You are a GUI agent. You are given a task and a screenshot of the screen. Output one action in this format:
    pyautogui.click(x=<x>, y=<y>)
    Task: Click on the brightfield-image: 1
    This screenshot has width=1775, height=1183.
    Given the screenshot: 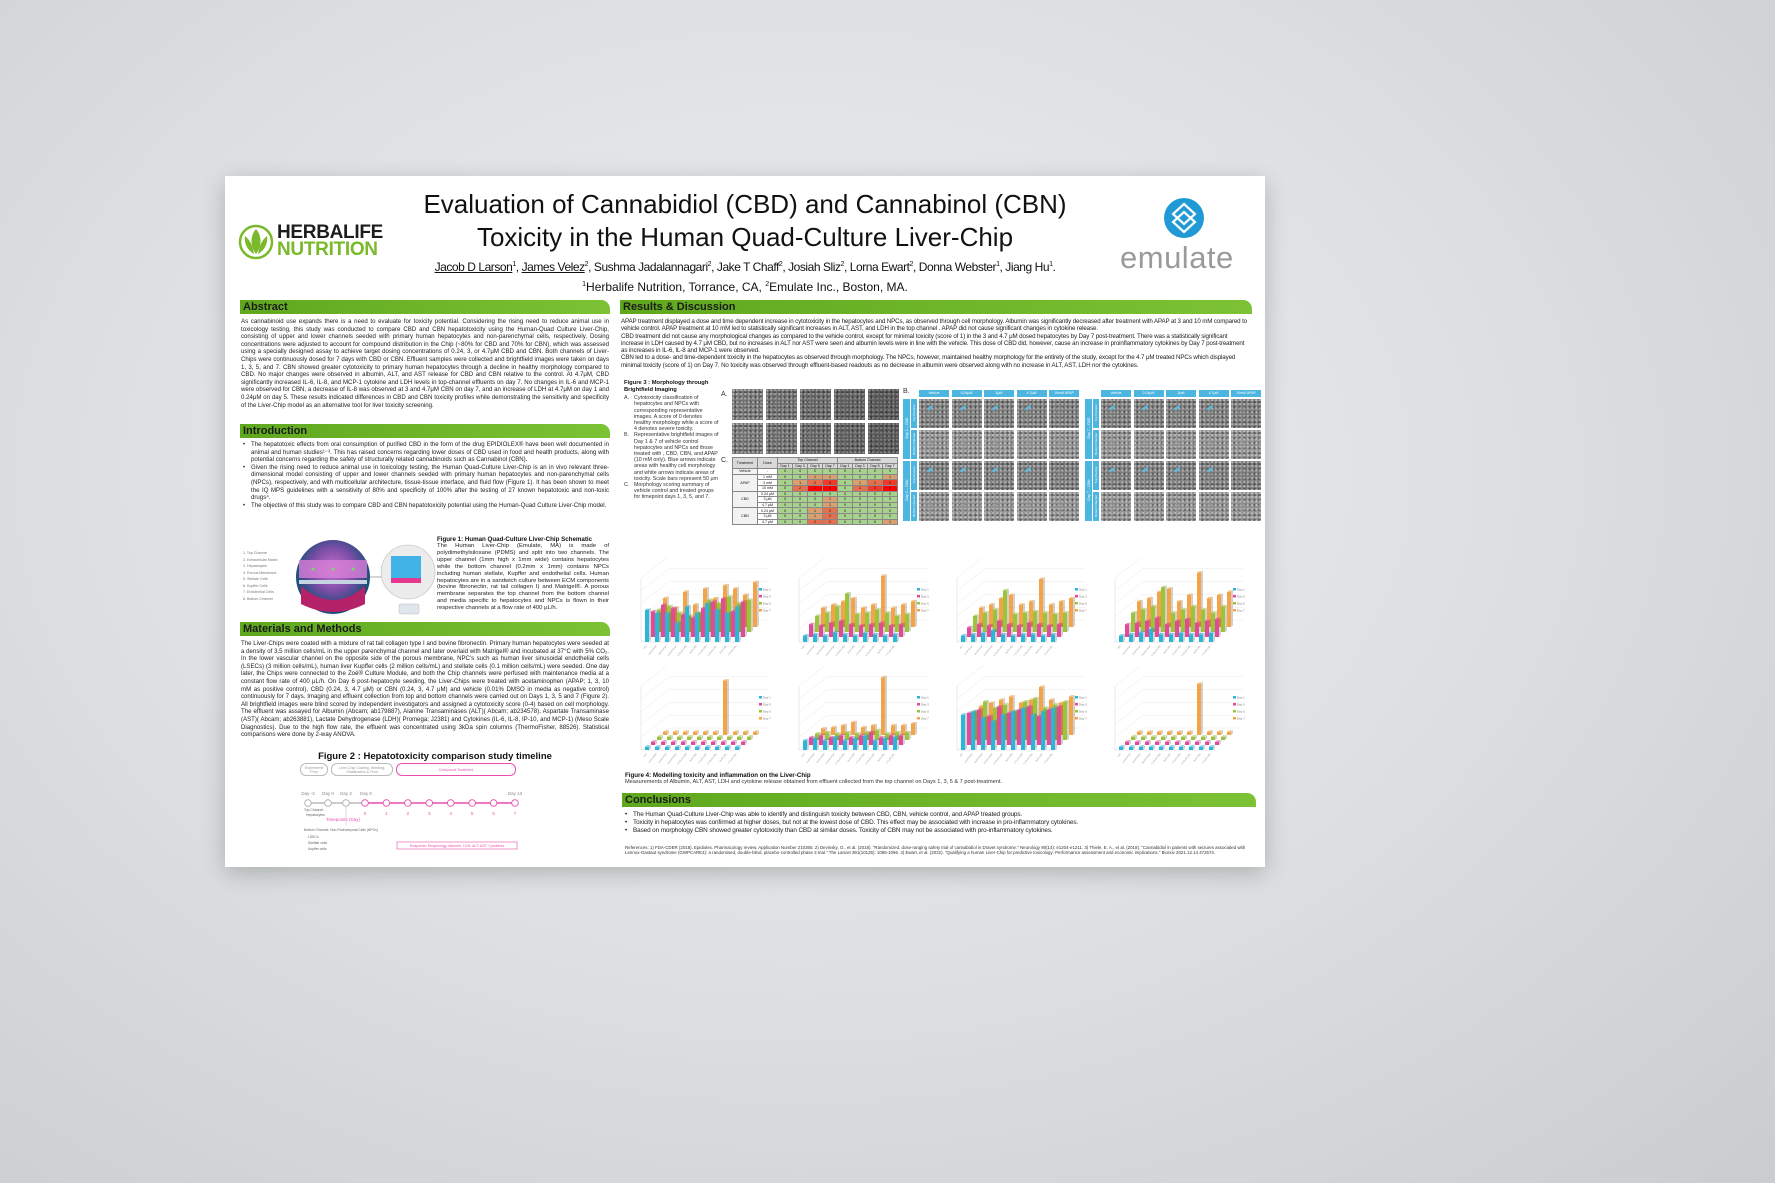 What is the action you would take?
    pyautogui.click(x=781, y=404)
    